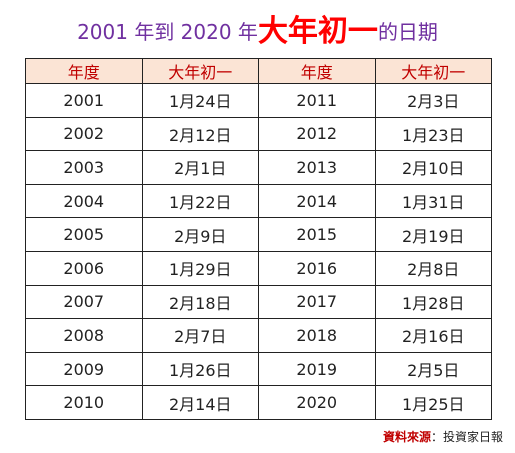  I want to click on year-cell: 2016, so click(317, 268).